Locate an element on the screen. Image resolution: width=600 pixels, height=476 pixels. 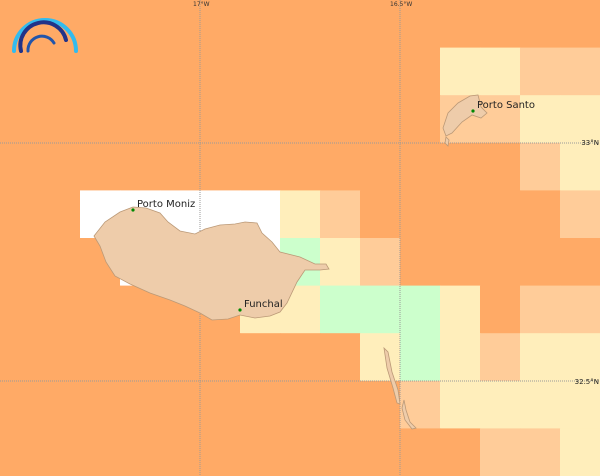
rainbow-logo-icon is located at coordinates (45, 35).